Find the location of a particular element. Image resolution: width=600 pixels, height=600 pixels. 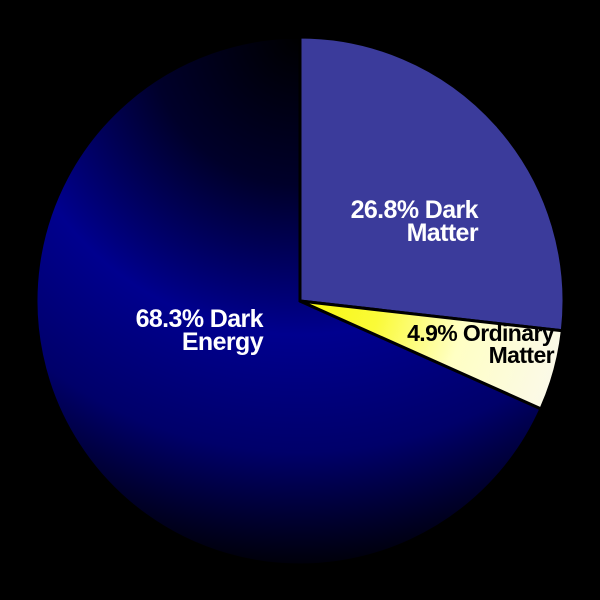

dark-matter-label: 26.8% Dark Matter is located at coordinates (414, 221).